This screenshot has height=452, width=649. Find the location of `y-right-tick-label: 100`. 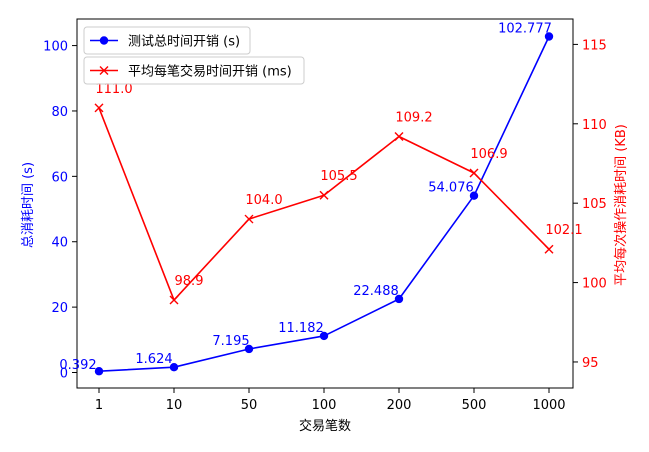

y-right-tick-label: 100 is located at coordinates (594, 284).